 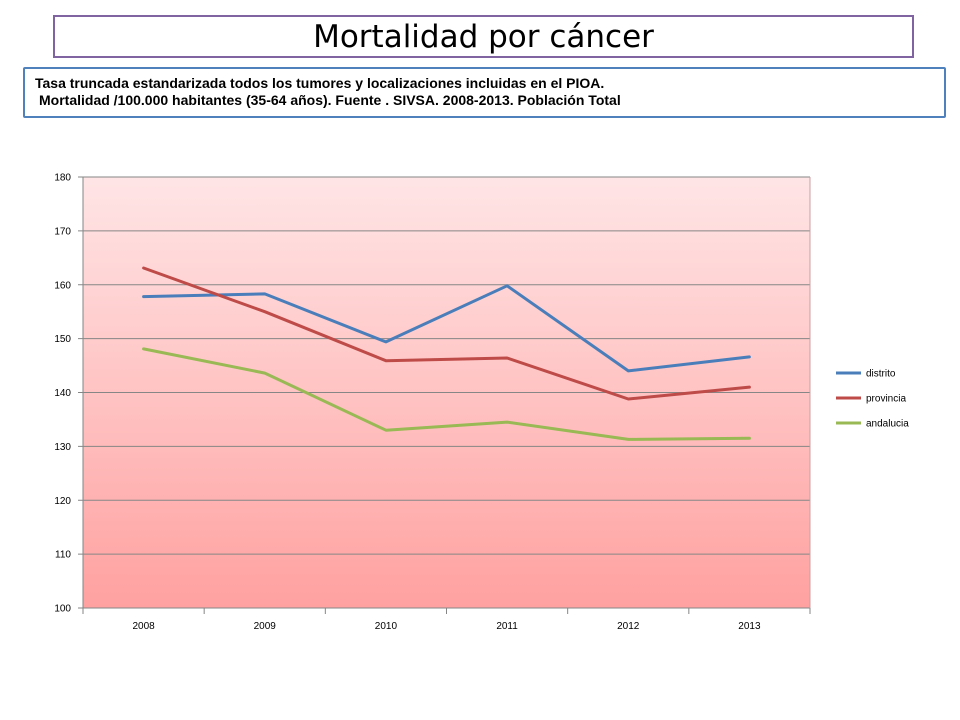 What do you see at coordinates (446, 626) in the screenshot?
I see `x-tick-labels: 2008 2009 2010 2011 2012 2013` at bounding box center [446, 626].